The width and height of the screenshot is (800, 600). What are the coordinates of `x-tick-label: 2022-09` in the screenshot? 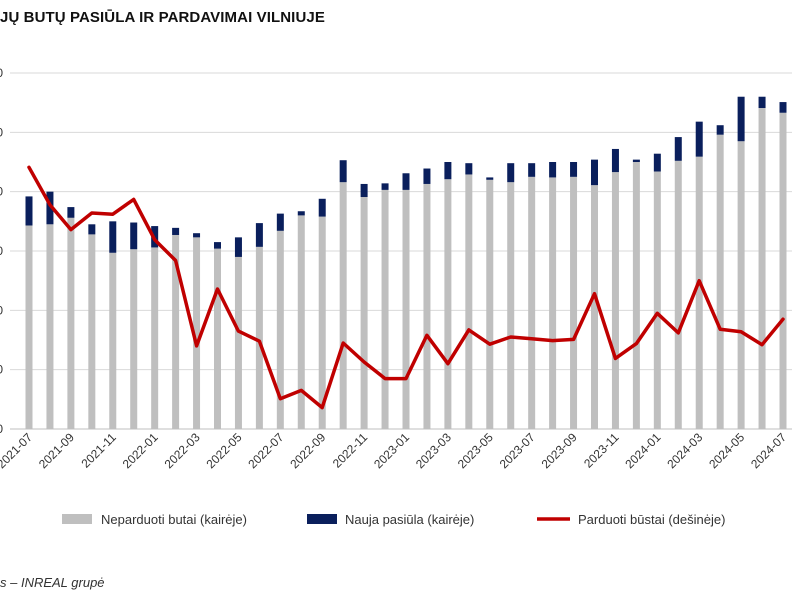 It's located at (307, 450).